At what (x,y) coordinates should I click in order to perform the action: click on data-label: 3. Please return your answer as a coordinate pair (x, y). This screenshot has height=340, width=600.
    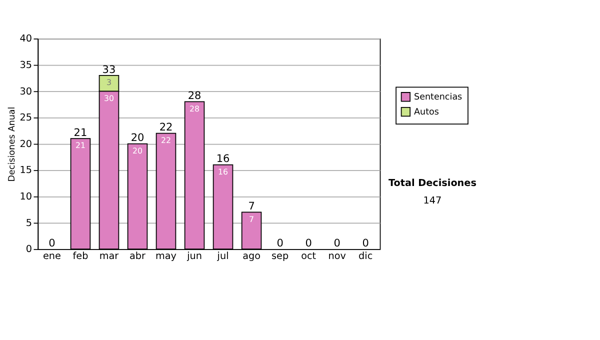
    Looking at the image, I should click on (109, 83).